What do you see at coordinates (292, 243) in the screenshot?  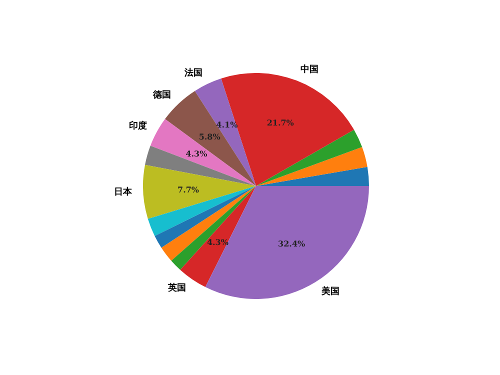 I see `data-label: 32.4%` at bounding box center [292, 243].